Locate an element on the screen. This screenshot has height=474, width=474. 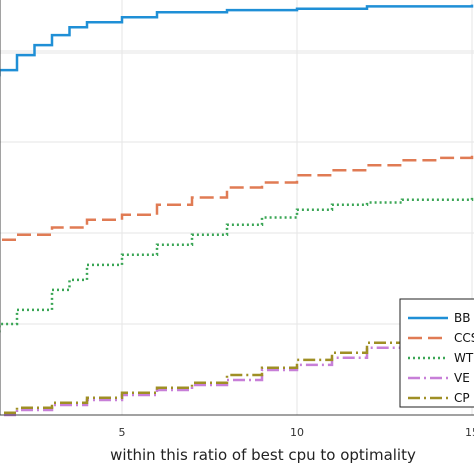
x-tick-label: 5 is located at coordinates (122, 432).